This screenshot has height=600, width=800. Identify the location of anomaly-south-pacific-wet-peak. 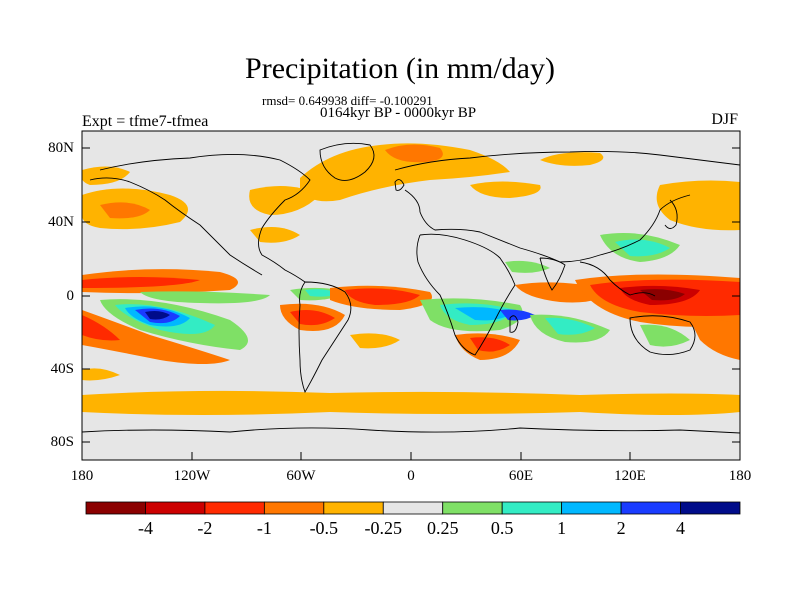
(157, 315).